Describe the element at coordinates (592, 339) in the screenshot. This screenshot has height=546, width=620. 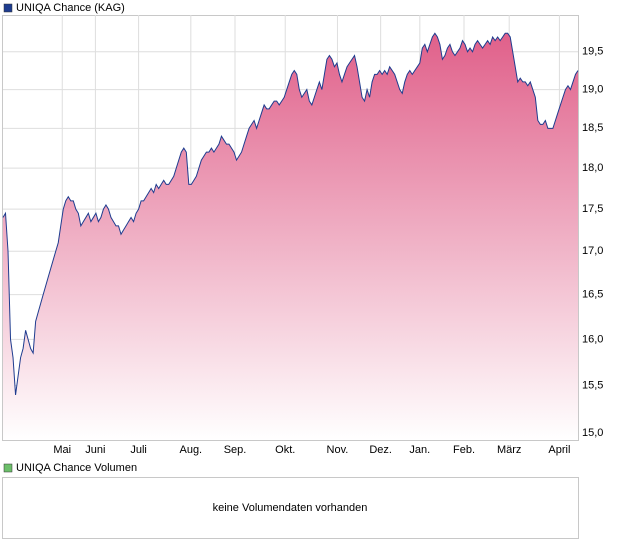
I see `y-tick-label: 16,0` at that location.